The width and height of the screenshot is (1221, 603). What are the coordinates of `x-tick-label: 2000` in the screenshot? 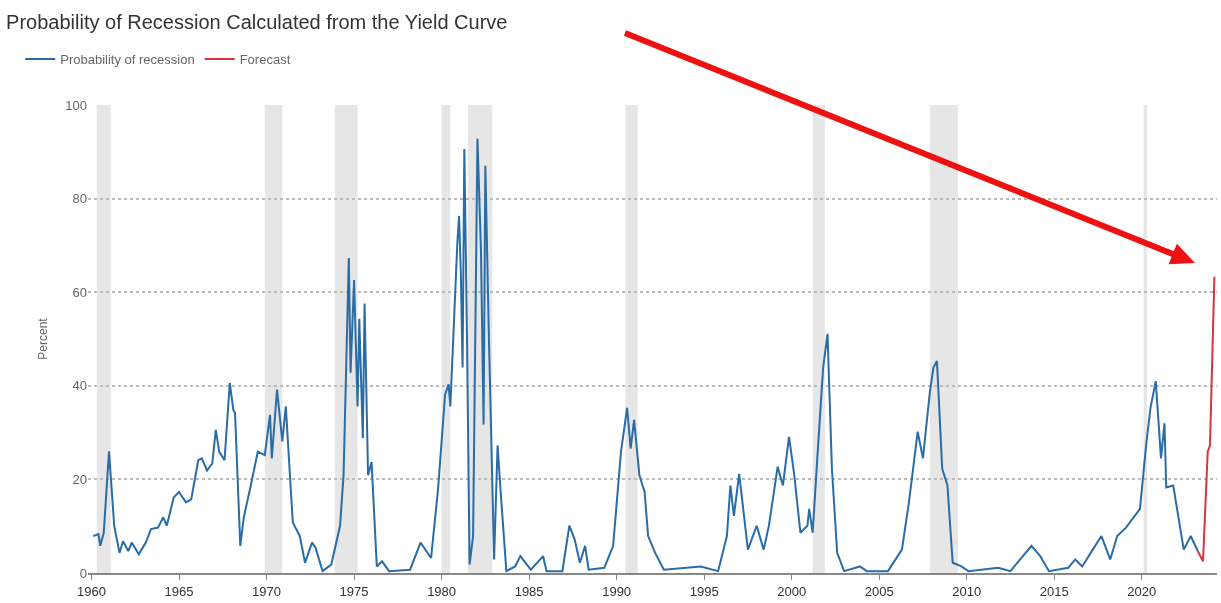 It's located at (792, 591).